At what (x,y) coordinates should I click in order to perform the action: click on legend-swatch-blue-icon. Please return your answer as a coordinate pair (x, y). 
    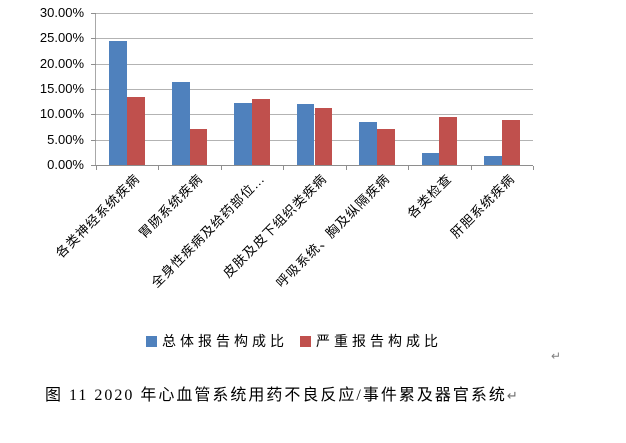
    Looking at the image, I should click on (151, 341).